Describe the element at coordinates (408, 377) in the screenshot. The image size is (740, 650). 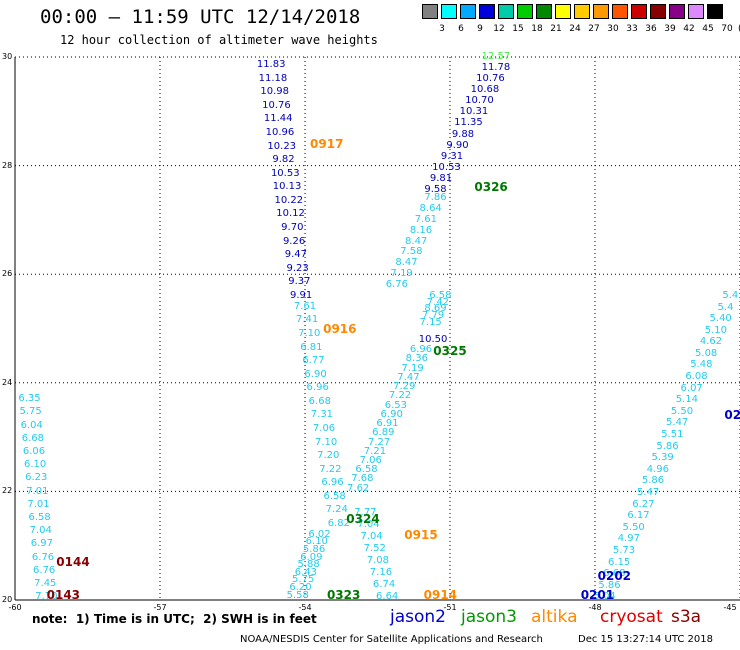
I see `wave-height-value: 7.47` at that location.